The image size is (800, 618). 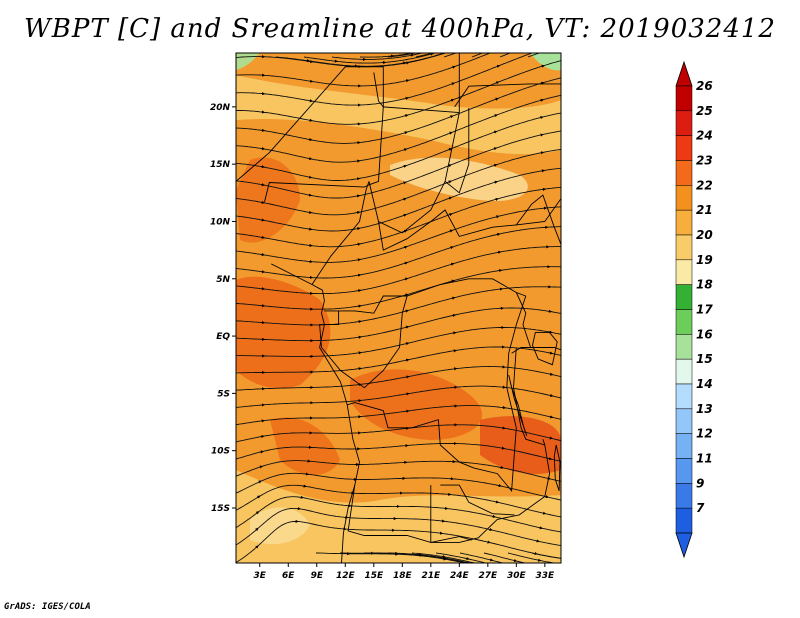 What do you see at coordinates (220, 165) in the screenshot?
I see `lat-tick-label: 15N` at bounding box center [220, 165].